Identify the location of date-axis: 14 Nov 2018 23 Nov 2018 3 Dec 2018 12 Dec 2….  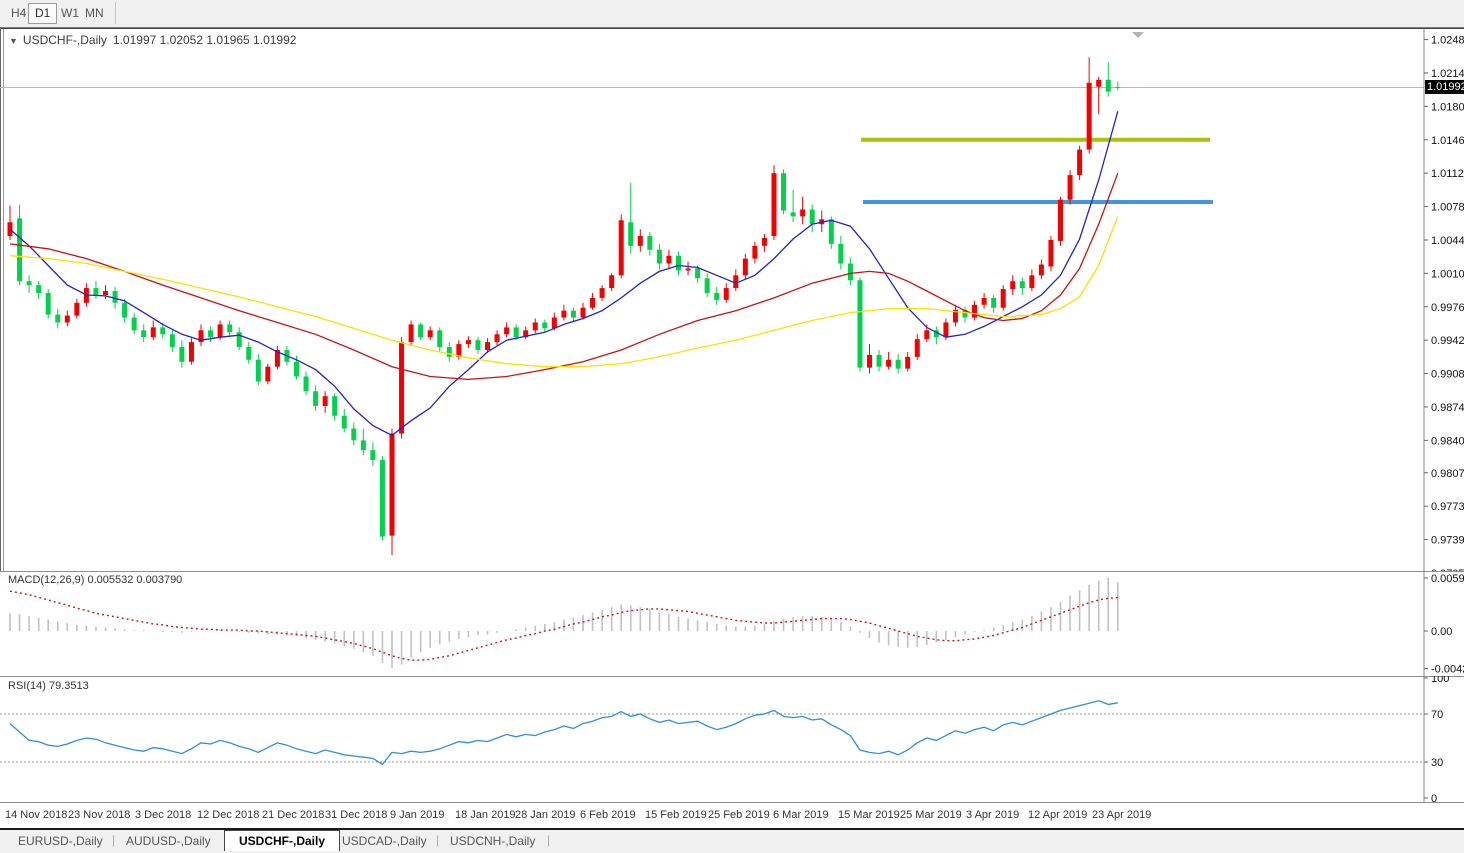
(732, 815).